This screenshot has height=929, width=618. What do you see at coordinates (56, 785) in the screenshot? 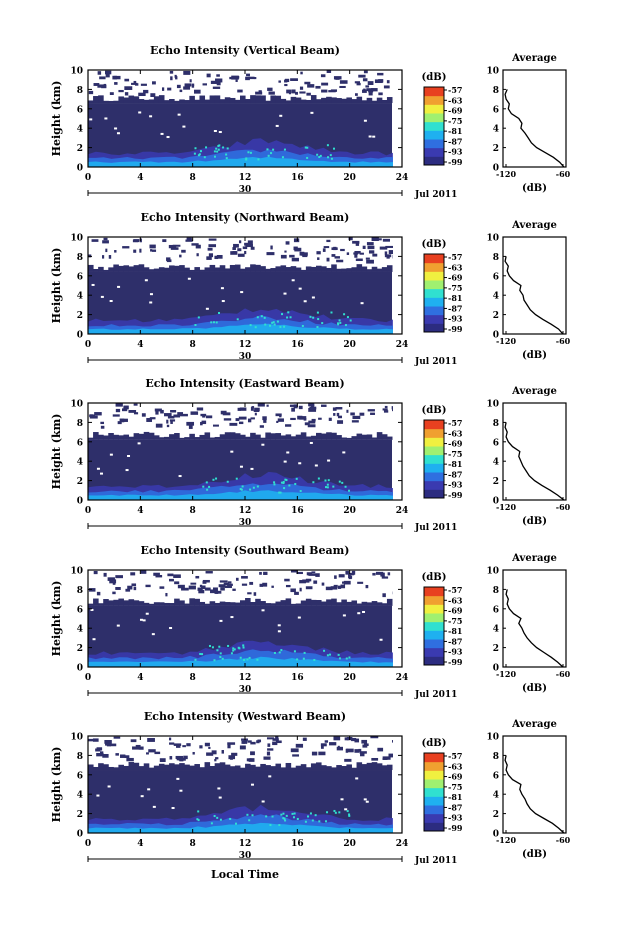
I see `y-axis-label: Height (km)` at bounding box center [56, 785].